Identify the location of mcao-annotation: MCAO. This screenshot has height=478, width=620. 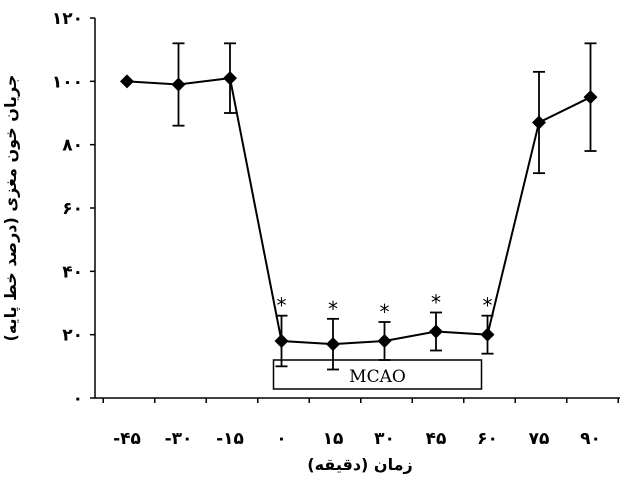
(377, 374).